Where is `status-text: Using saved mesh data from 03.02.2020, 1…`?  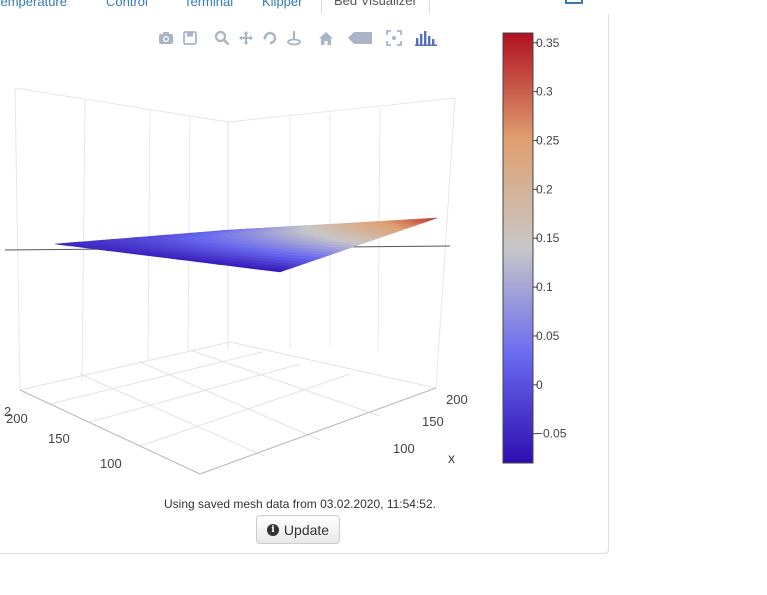
status-text: Using saved mesh data from 03.02.2020, 1… is located at coordinates (300, 504).